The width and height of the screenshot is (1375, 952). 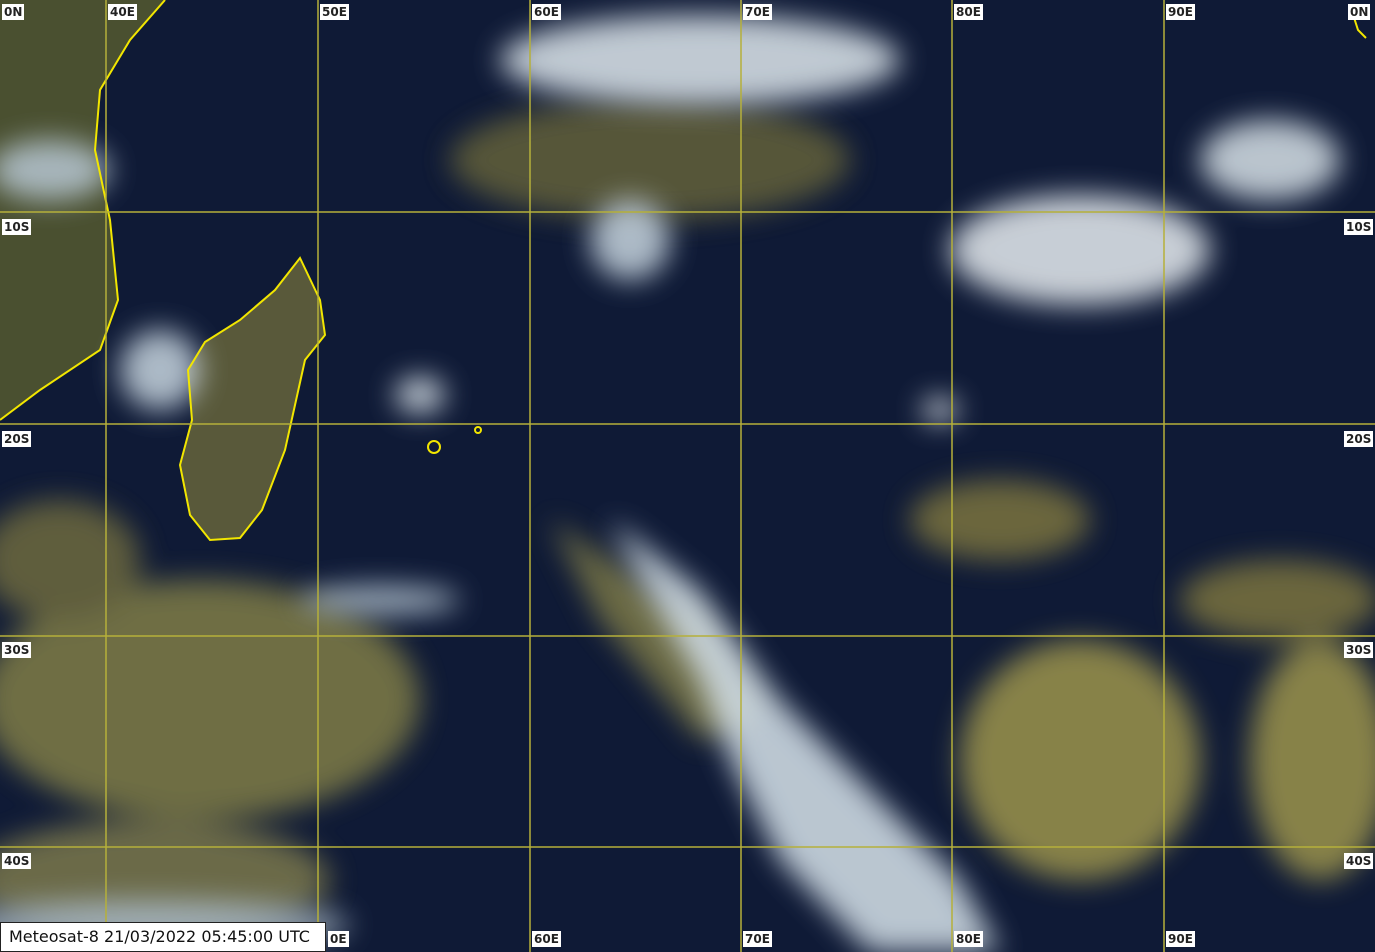 I want to click on lon-label-bottom: 80E, so click(x=968, y=939).